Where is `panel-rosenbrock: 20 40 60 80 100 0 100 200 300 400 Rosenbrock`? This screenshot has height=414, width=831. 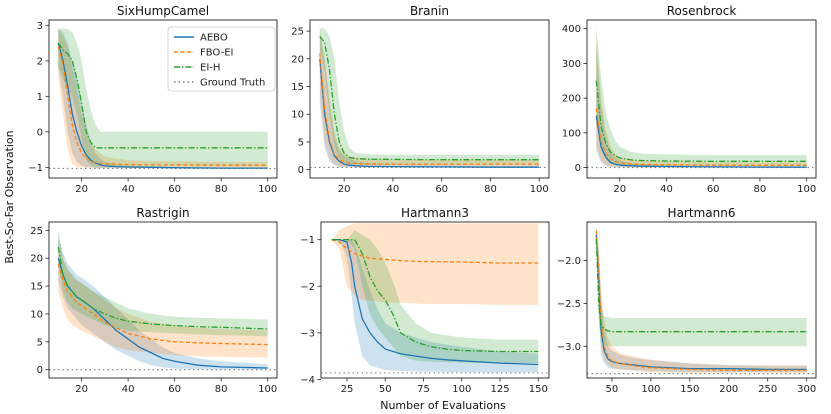 panel-rosenbrock: 20 40 60 80 100 0 100 200 300 400 Rosenbrock is located at coordinates (689, 99).